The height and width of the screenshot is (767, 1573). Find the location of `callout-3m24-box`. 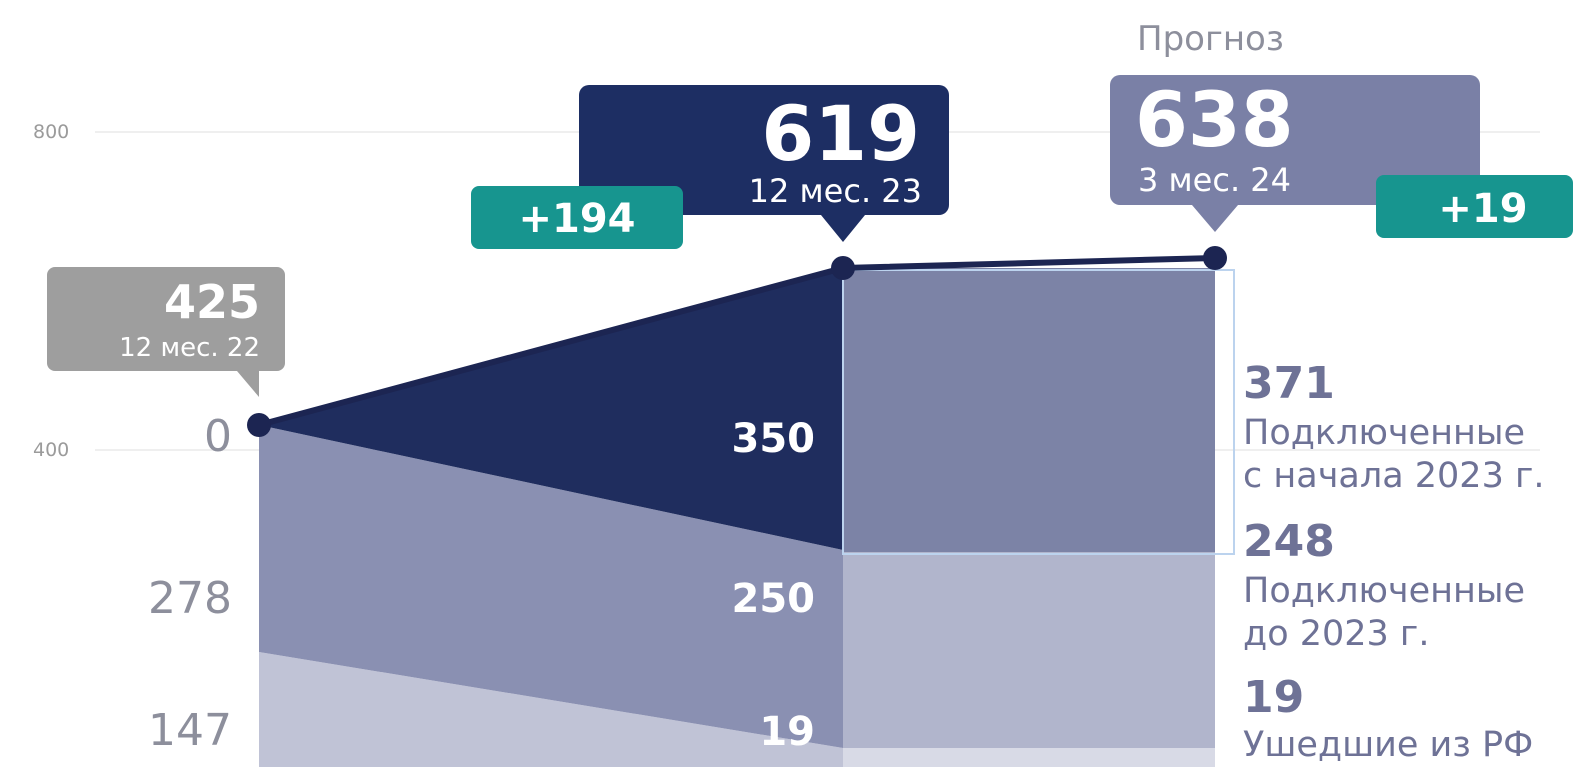

callout-3m24-box is located at coordinates (1295, 140).